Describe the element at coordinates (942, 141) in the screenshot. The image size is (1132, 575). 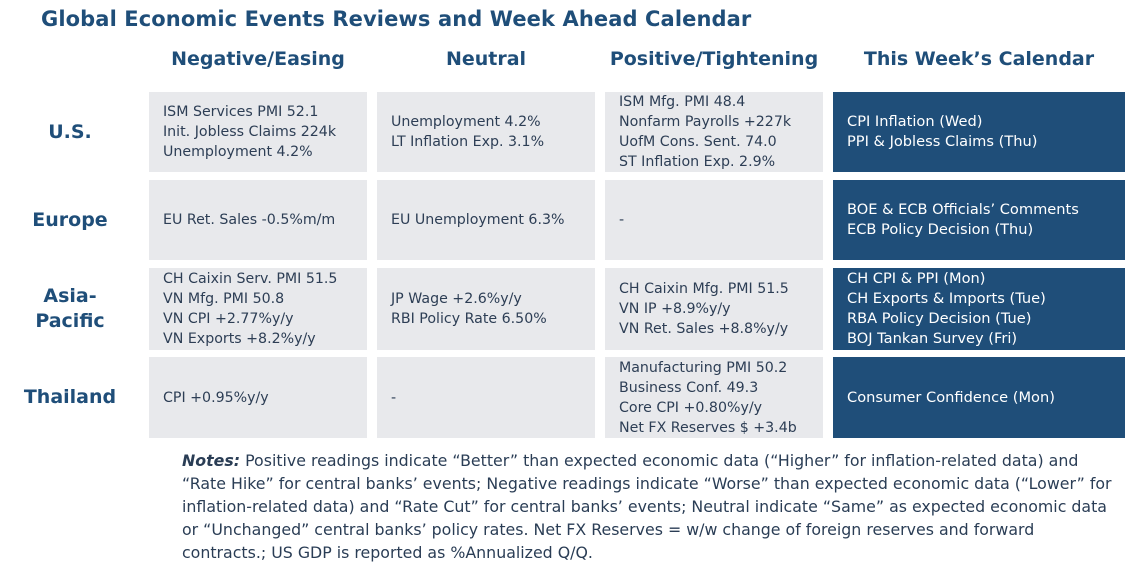
I see `cell-line: PPI & Jobless Claims (Thu)` at that location.